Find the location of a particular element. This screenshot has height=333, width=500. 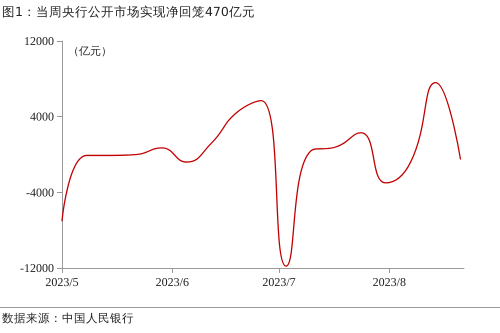

y-tick-label: 4000 is located at coordinates (42, 117).